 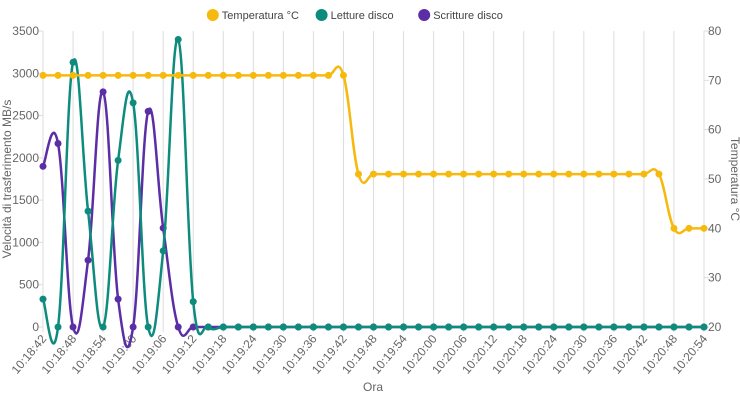 What do you see at coordinates (715, 179) in the screenshot?
I see `y2-tick-label: 50` at bounding box center [715, 179].